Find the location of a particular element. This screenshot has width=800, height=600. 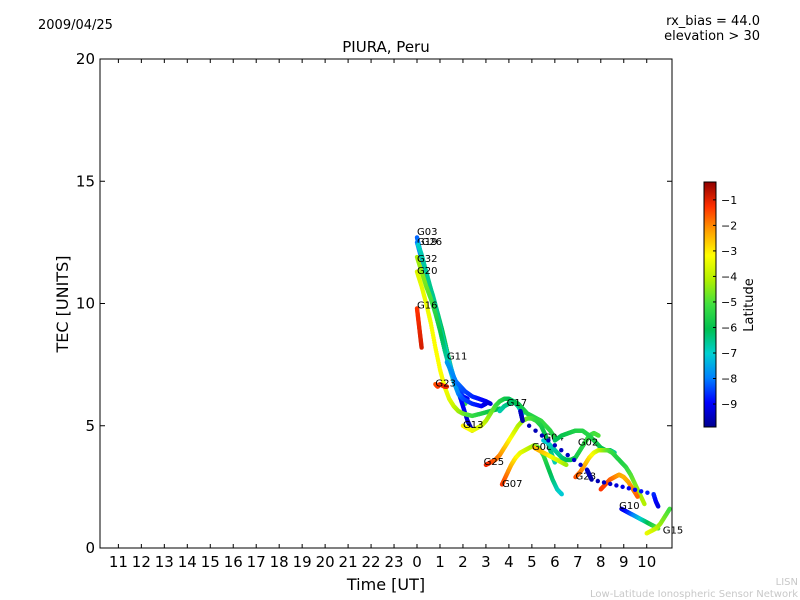

y-tick-label: 20 is located at coordinates (85, 59).